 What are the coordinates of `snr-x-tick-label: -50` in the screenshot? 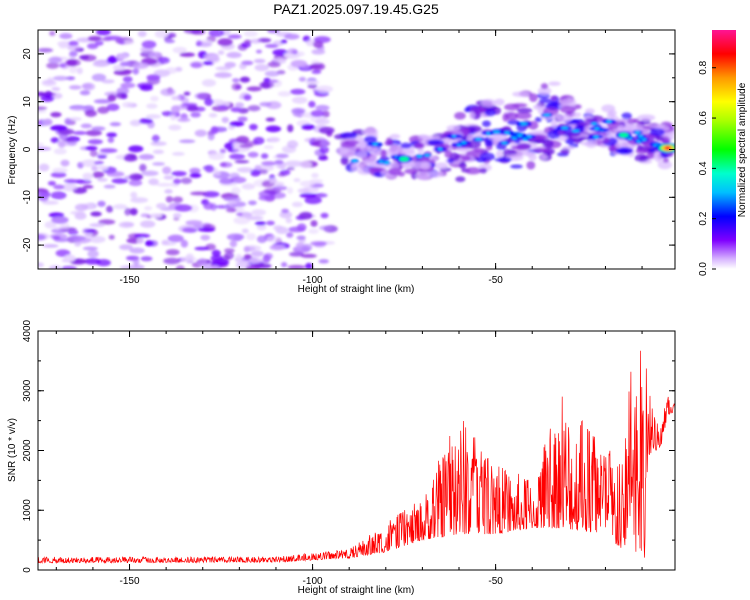 It's located at (495, 581).